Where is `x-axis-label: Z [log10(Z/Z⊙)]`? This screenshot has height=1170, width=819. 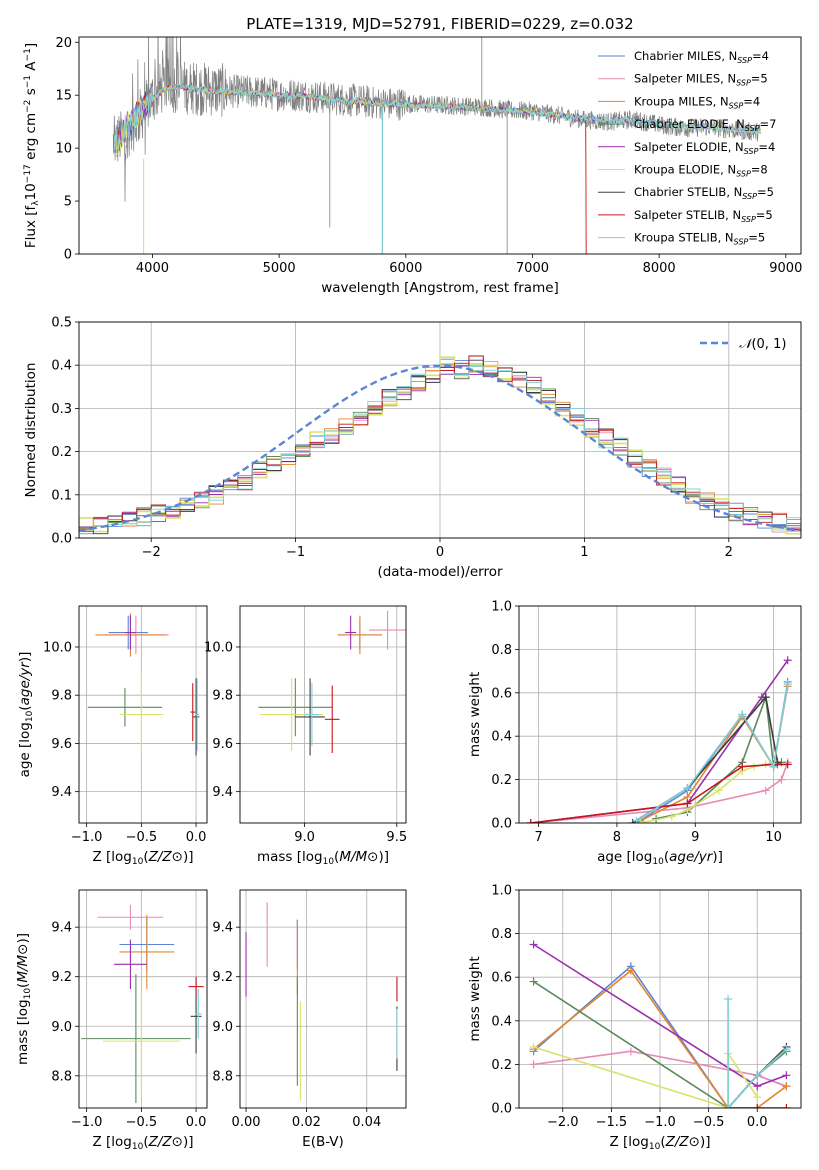
x-axis-label: Z [log10(Z/Z⊙)] is located at coordinates (142, 1143).